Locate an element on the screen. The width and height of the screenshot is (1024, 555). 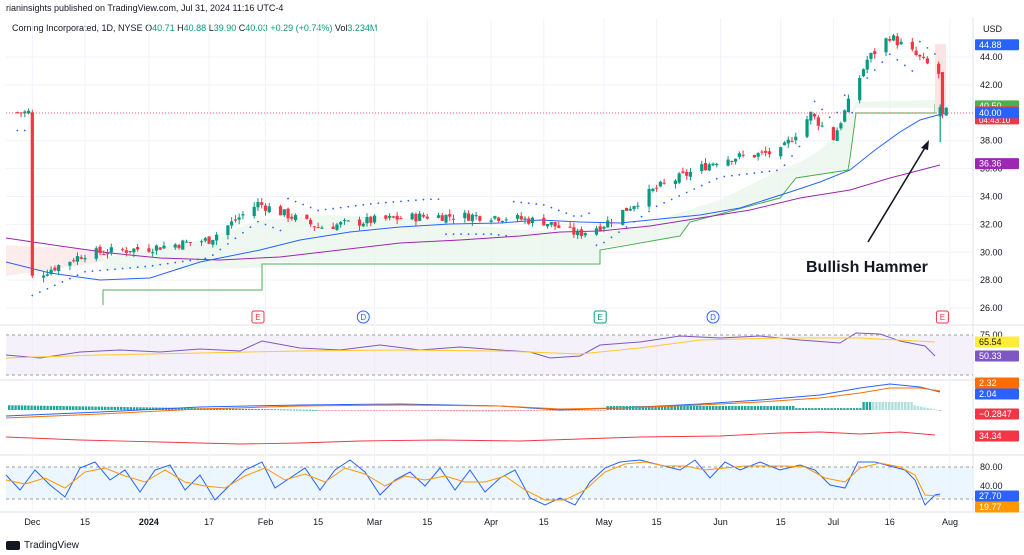
ohlc-close: 40.03 is located at coordinates (256, 28).